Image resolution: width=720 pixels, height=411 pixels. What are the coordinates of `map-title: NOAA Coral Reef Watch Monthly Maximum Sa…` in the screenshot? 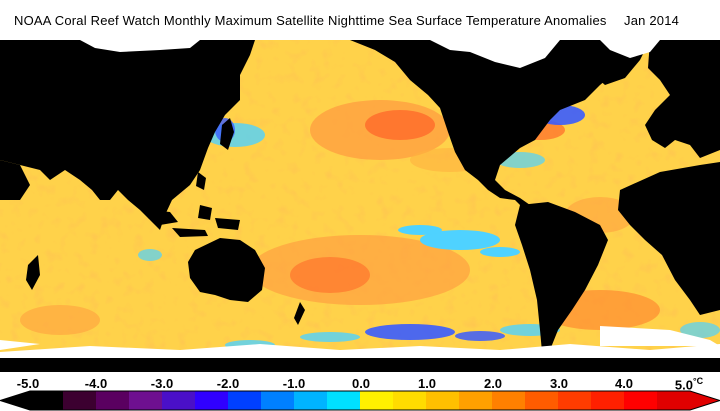 It's located at (310, 20).